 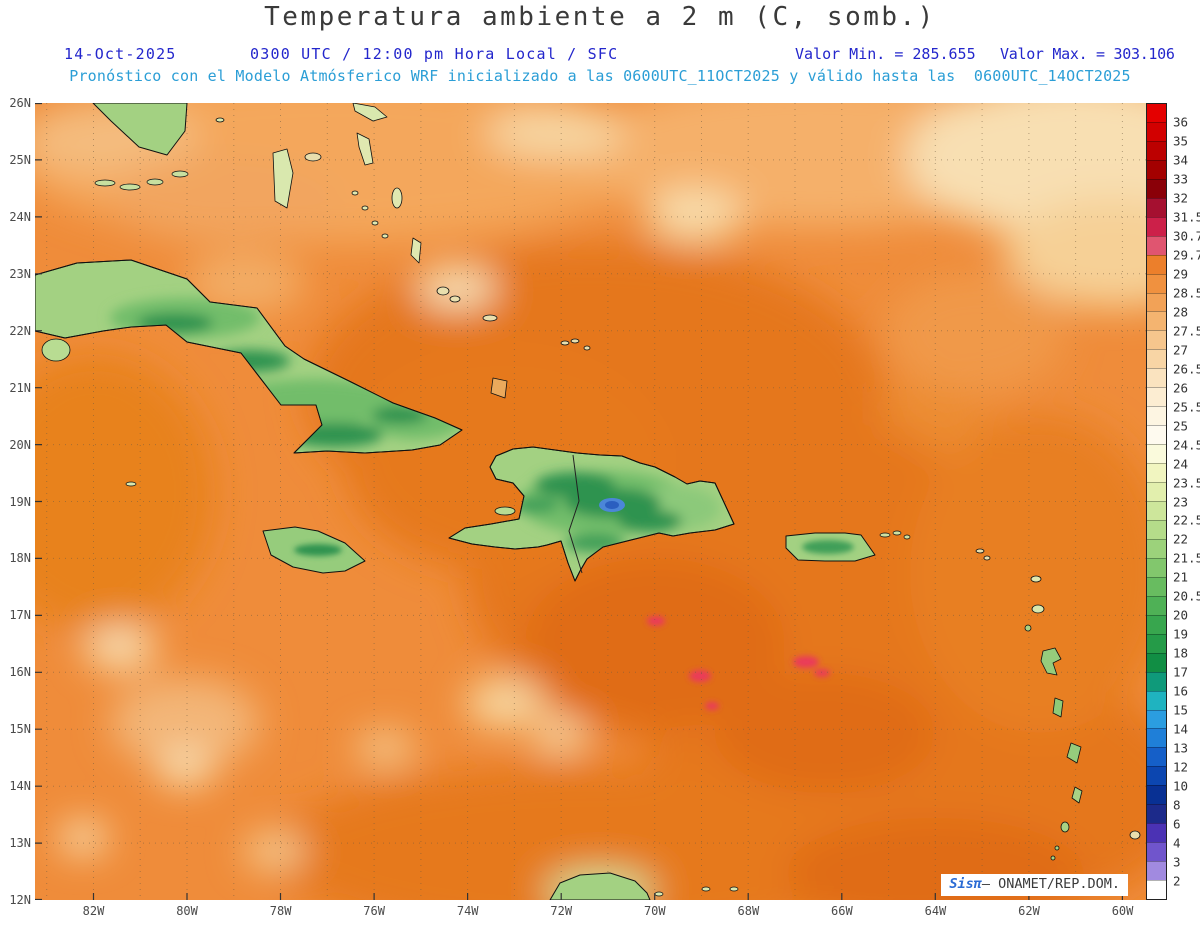 I want to click on forecast-time: 0300 UTC / 12:00 pm Hora Local / SFC, so click(x=434, y=54).